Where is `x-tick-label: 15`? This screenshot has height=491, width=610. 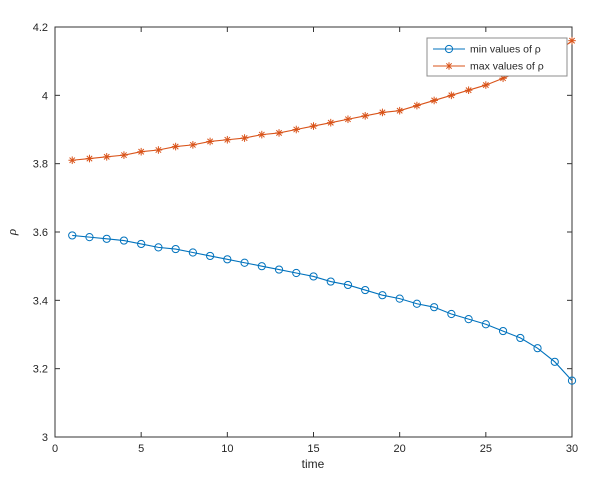 x-tick-label: 15 is located at coordinates (313, 449).